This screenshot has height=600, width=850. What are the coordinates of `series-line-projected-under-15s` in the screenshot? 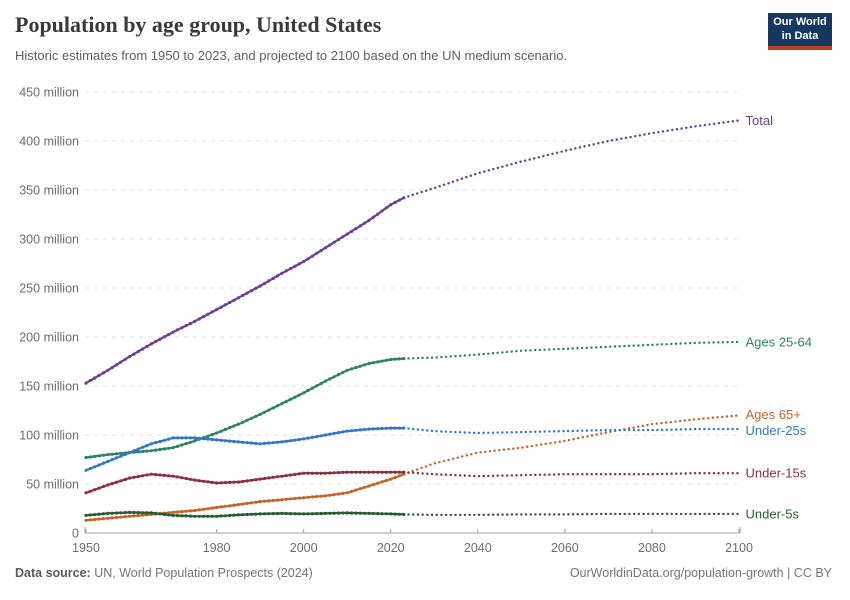 It's located at (571, 474).